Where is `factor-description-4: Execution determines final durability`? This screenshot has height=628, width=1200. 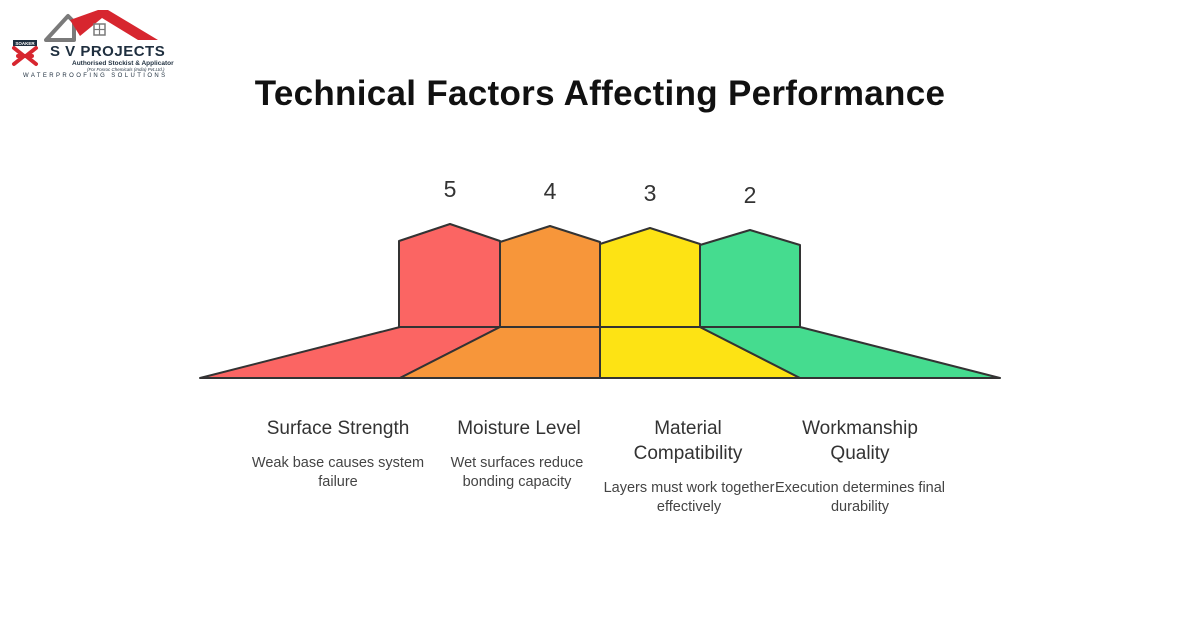 factor-description-4: Execution determines final durability is located at coordinates (860, 497).